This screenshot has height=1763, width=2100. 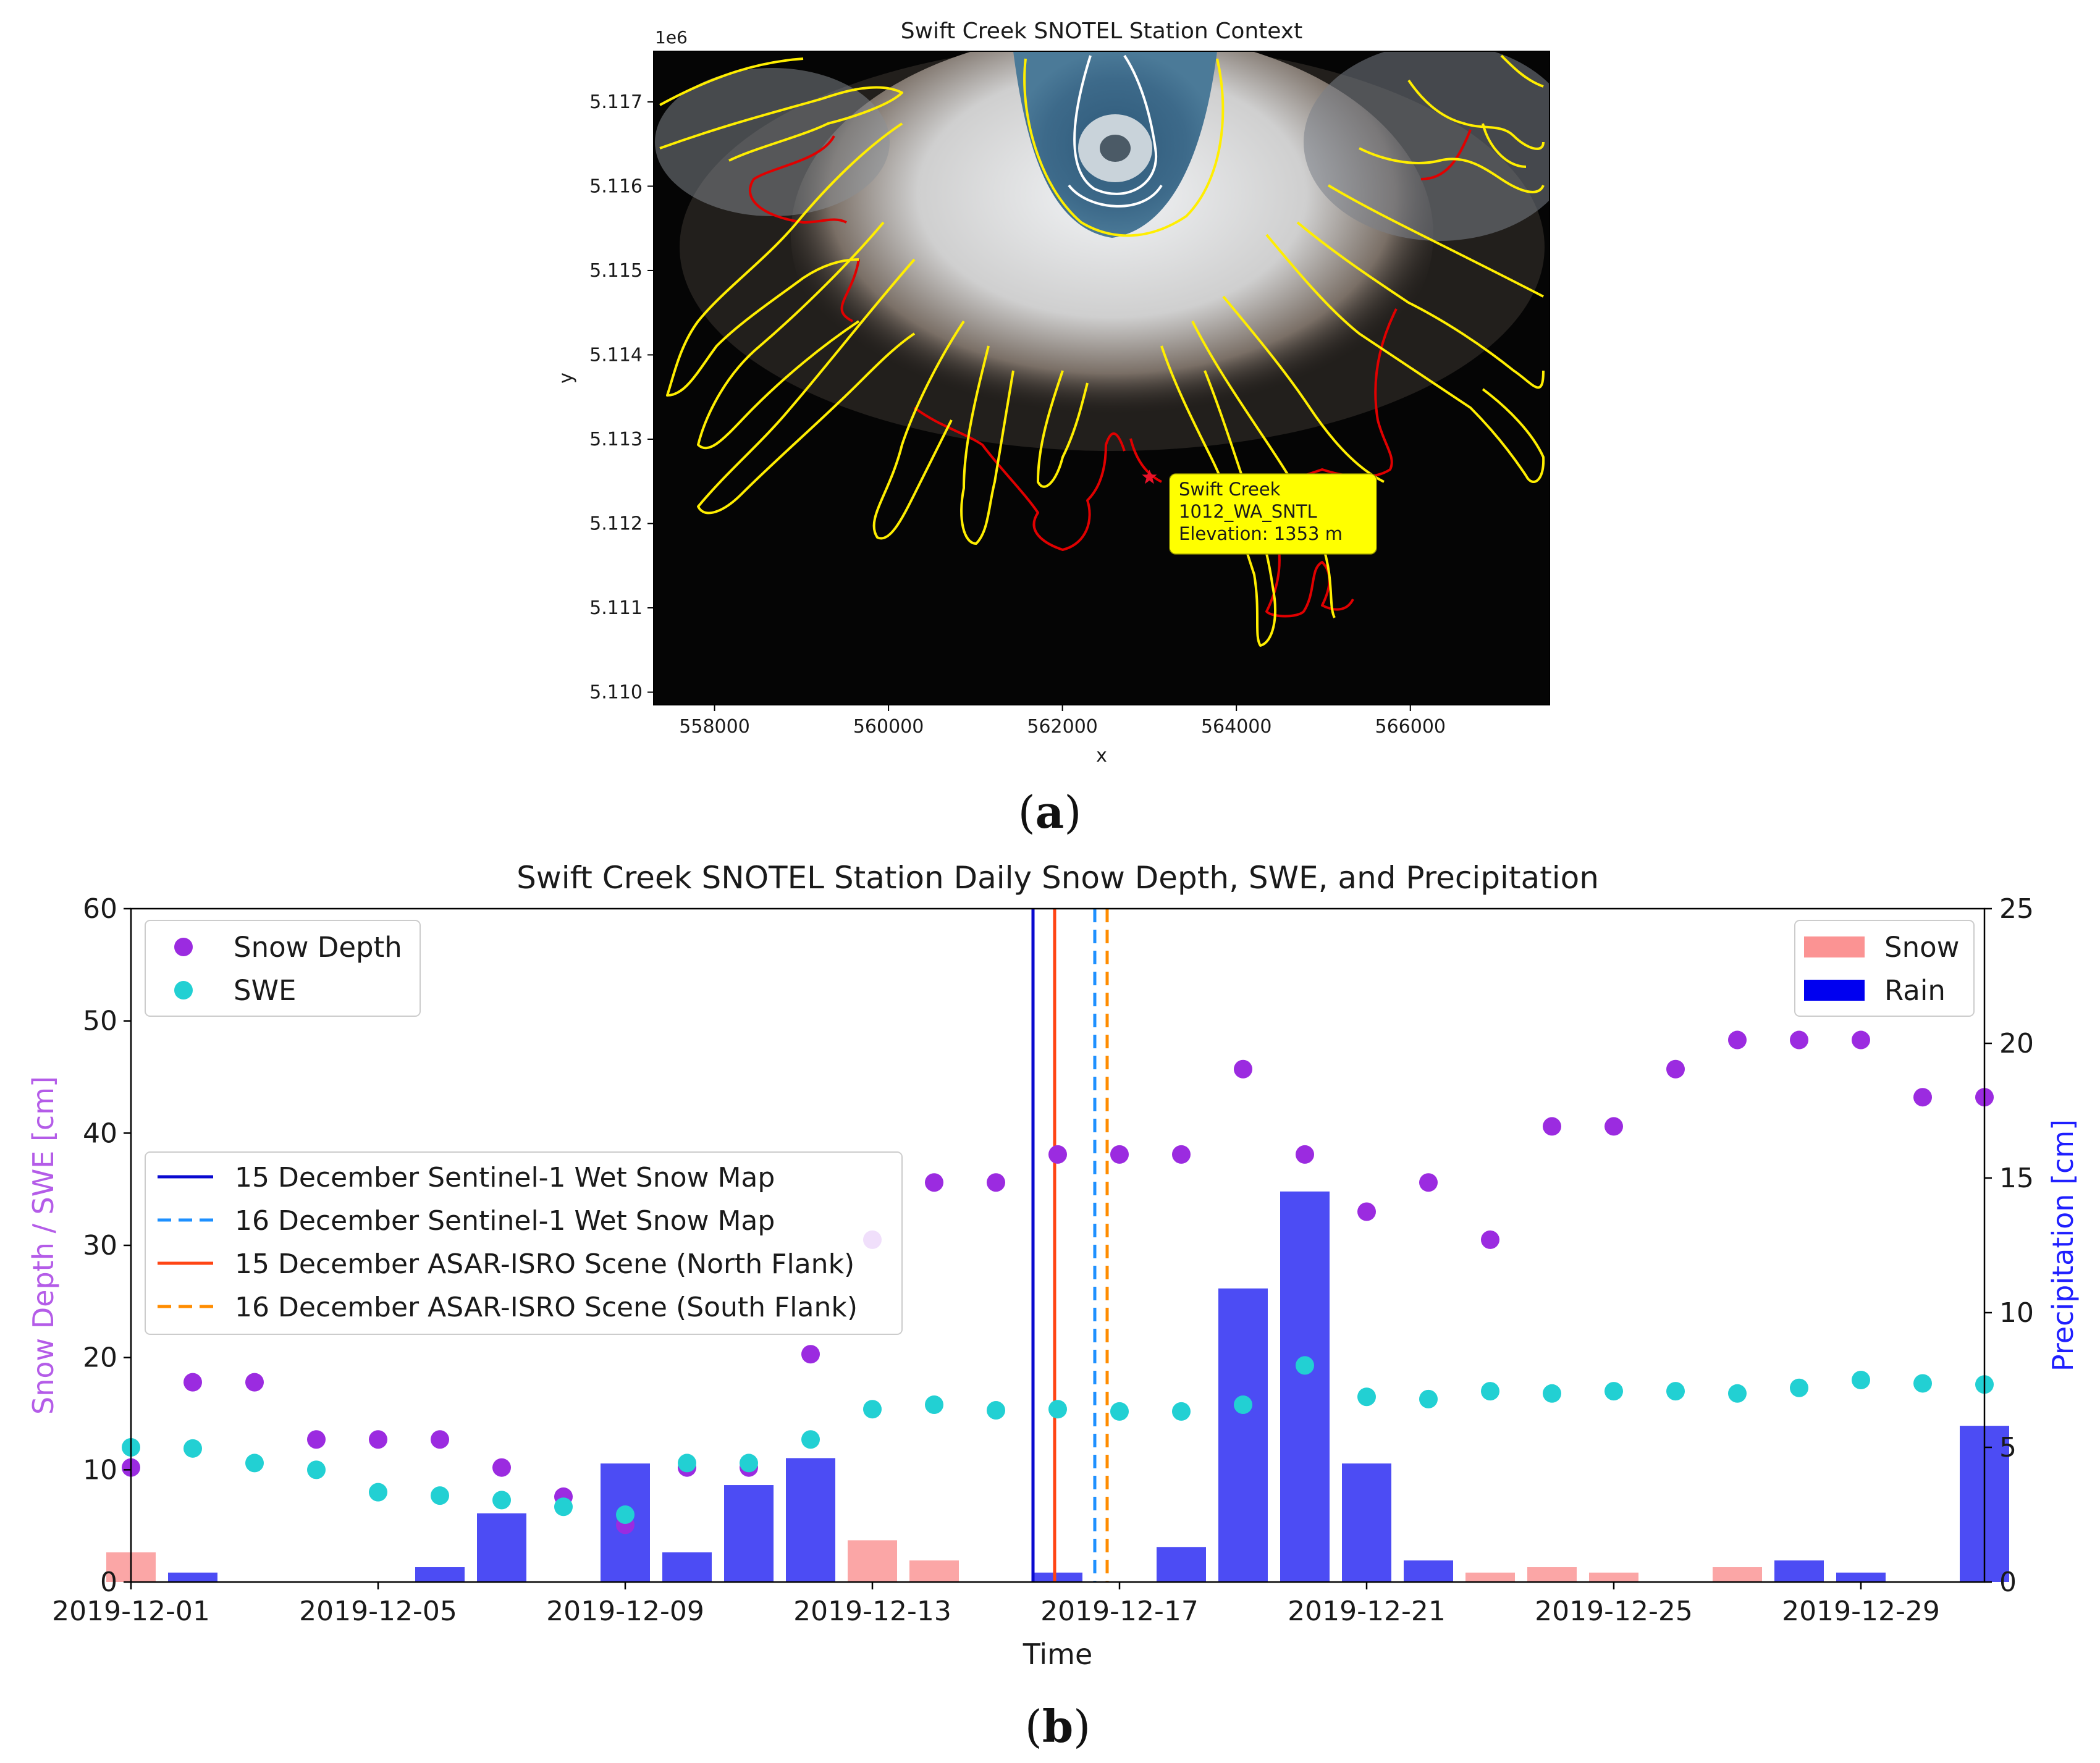 I want to click on legend-line-label-s1-15: 15 December Sentinel-1 Wet Snow Map, so click(x=505, y=1177).